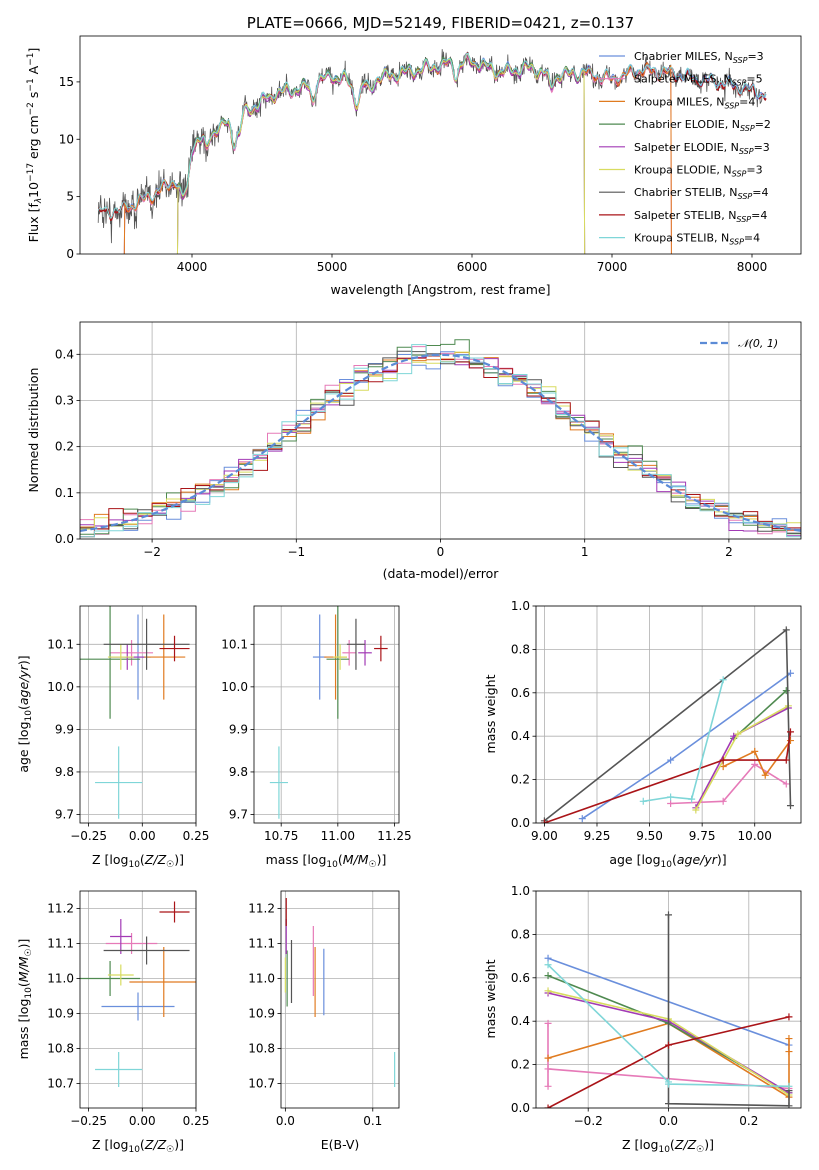 This screenshot has width=819, height=1170. Describe the element at coordinates (440, 289) in the screenshot. I see `x-axis-label: wavelength [Angstrom, rest frame]` at that location.